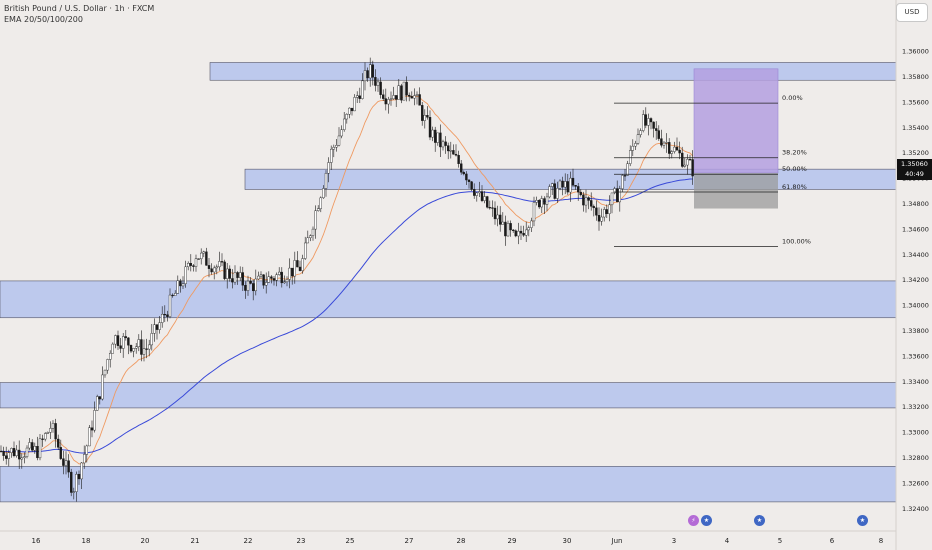 This screenshot has height=550, width=932. What do you see at coordinates (512, 541) in the screenshot?
I see `time-tick-label: 29` at bounding box center [512, 541].